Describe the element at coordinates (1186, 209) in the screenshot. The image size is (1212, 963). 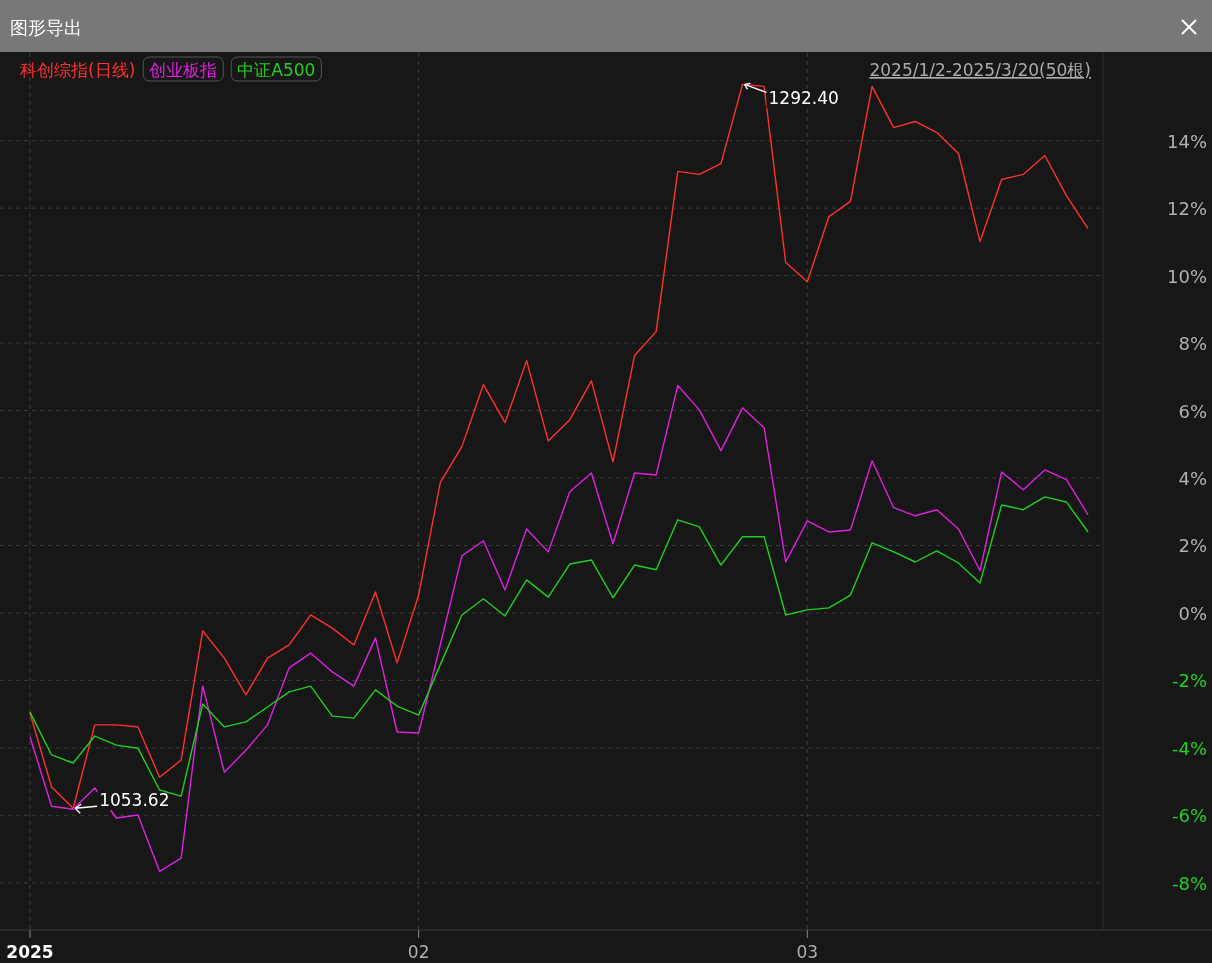
I see `y-tick-label: 12%` at that location.